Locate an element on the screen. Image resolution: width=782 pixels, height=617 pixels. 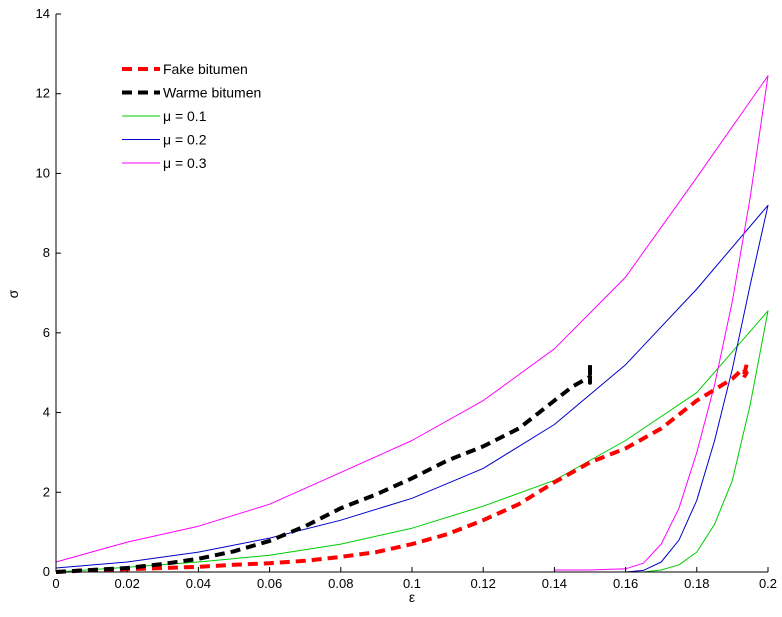
y-tick-label: 2 is located at coordinates (46, 491).